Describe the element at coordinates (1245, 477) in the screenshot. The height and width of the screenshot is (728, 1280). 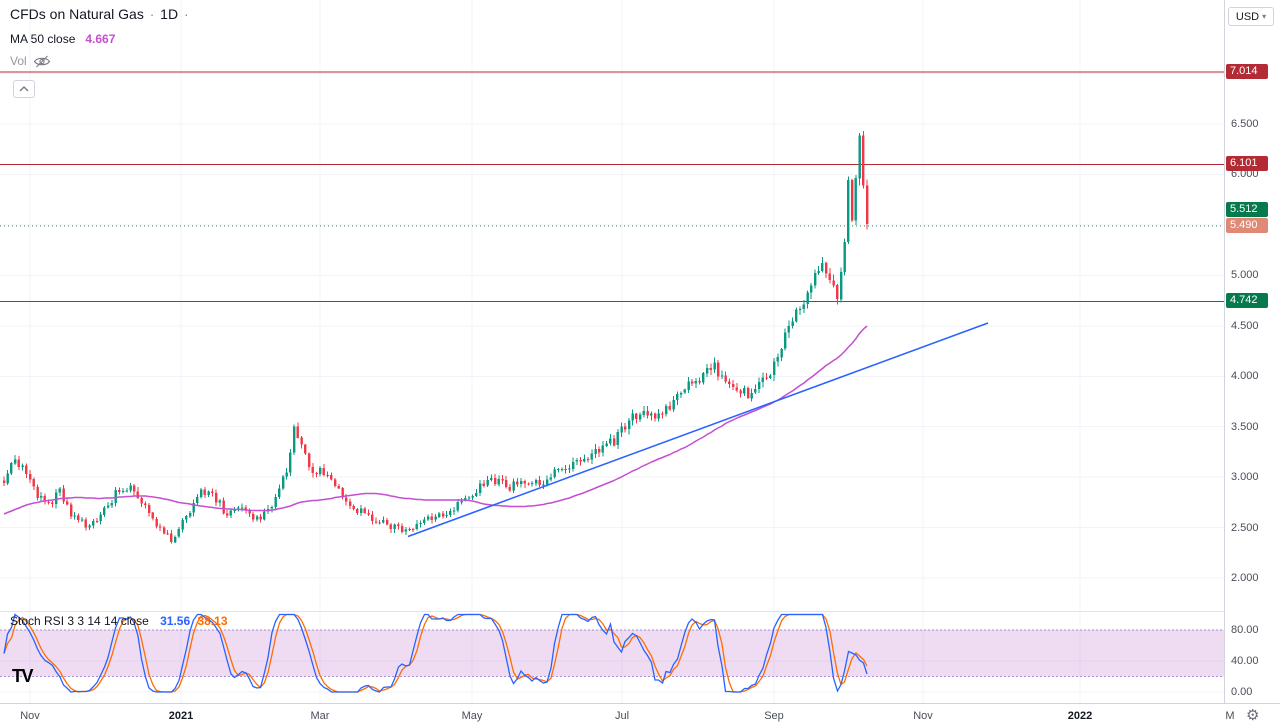
I see `price-scale-label: 3.000` at that location.